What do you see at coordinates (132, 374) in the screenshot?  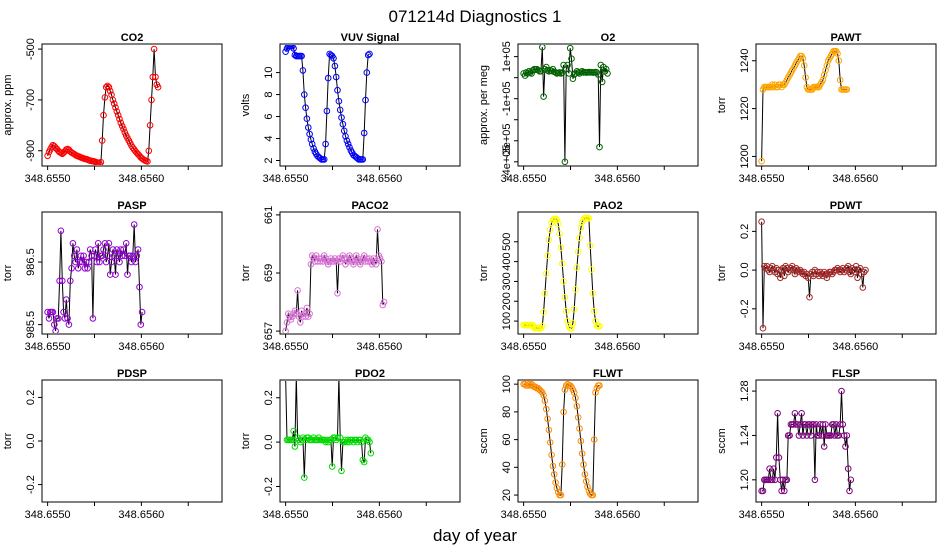 I see `panel-title: PDSP` at bounding box center [132, 374].